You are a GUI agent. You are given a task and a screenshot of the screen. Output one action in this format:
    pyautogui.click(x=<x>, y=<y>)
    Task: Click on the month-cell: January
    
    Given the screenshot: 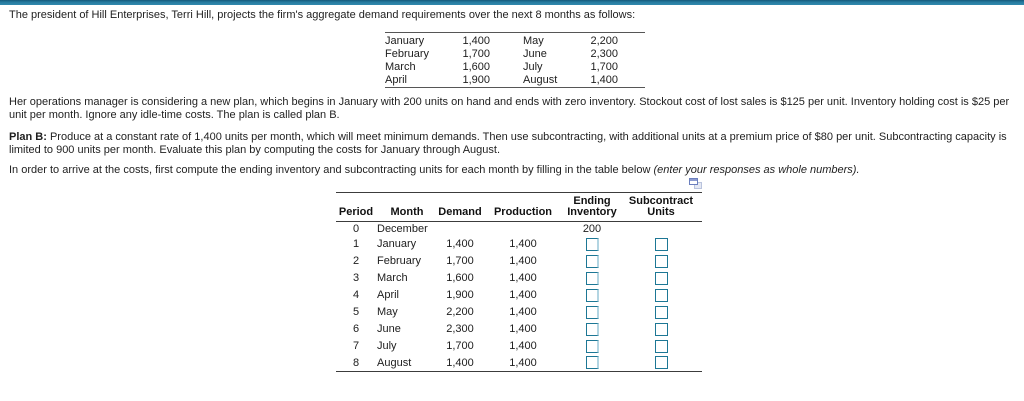 What is the action you would take?
    pyautogui.click(x=397, y=244)
    